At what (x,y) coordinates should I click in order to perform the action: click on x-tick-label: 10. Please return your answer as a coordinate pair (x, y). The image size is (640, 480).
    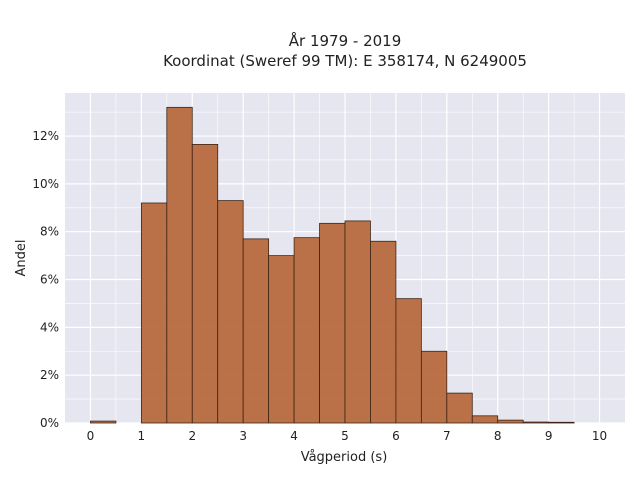
    Looking at the image, I should click on (599, 436).